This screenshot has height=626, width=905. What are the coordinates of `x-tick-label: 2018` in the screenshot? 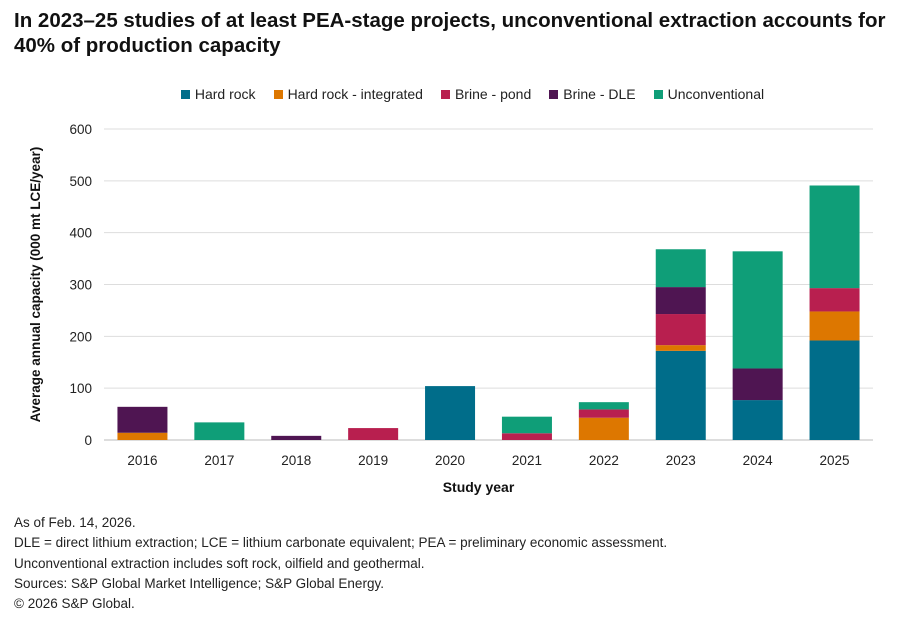 It's located at (296, 460).